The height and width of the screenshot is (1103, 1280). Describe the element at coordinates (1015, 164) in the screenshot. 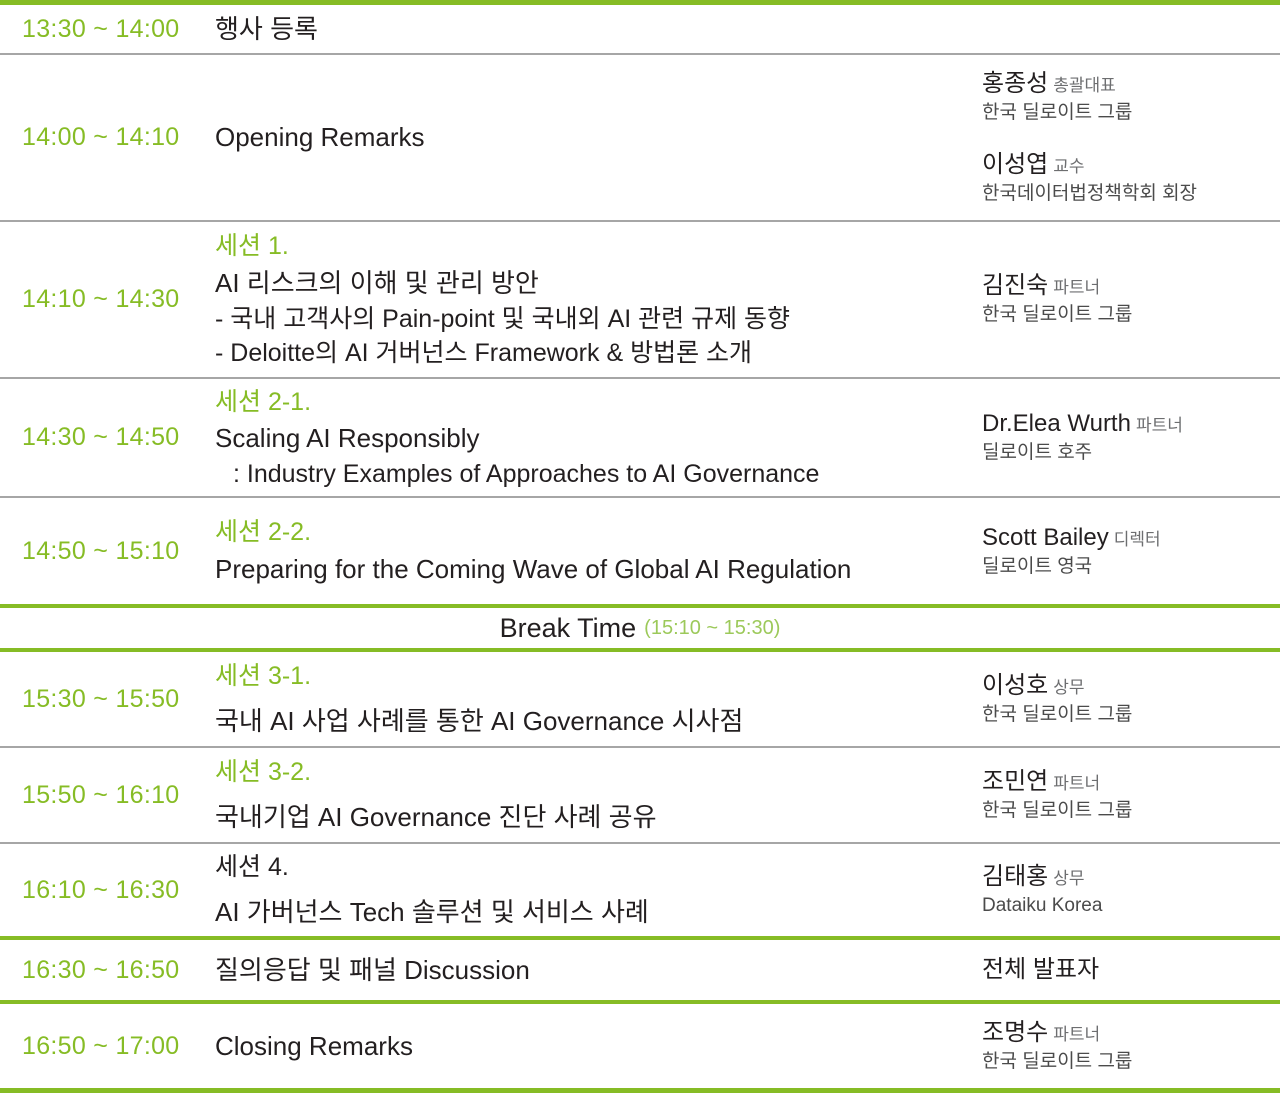

I see `speaker-name: 이성엽` at that location.